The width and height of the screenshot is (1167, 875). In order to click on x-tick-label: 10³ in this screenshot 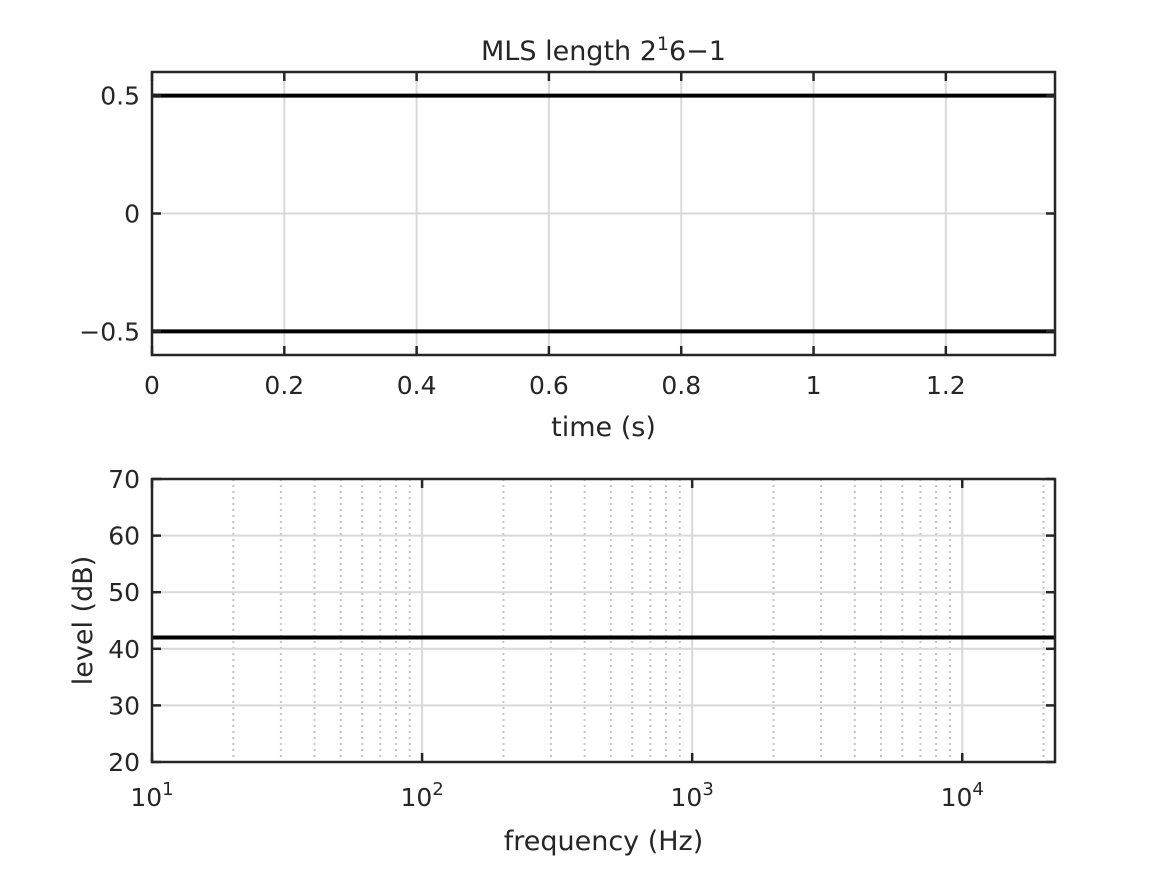, I will do `click(692, 795)`.